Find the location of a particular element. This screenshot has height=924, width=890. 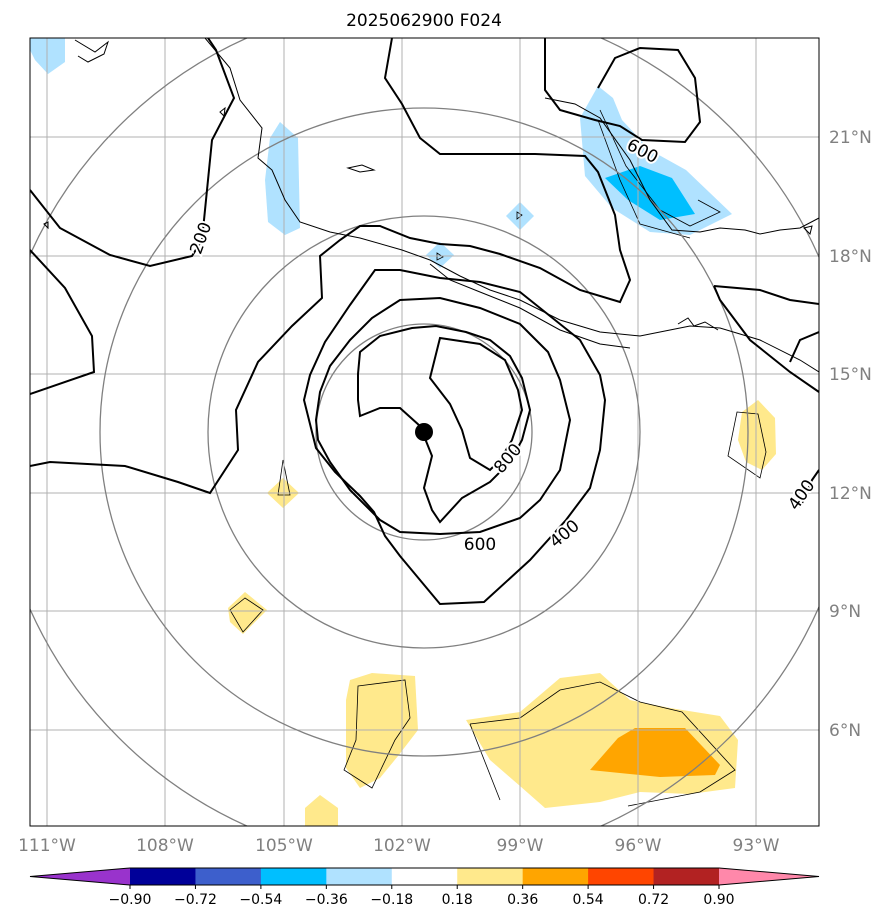

colorbar-tick-label: −0.36 is located at coordinates (326, 900).